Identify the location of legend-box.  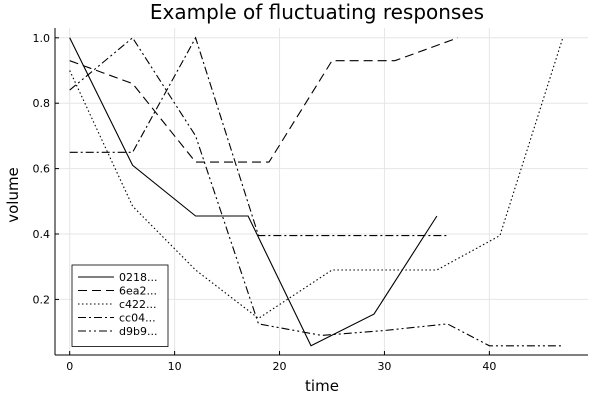
(120, 305).